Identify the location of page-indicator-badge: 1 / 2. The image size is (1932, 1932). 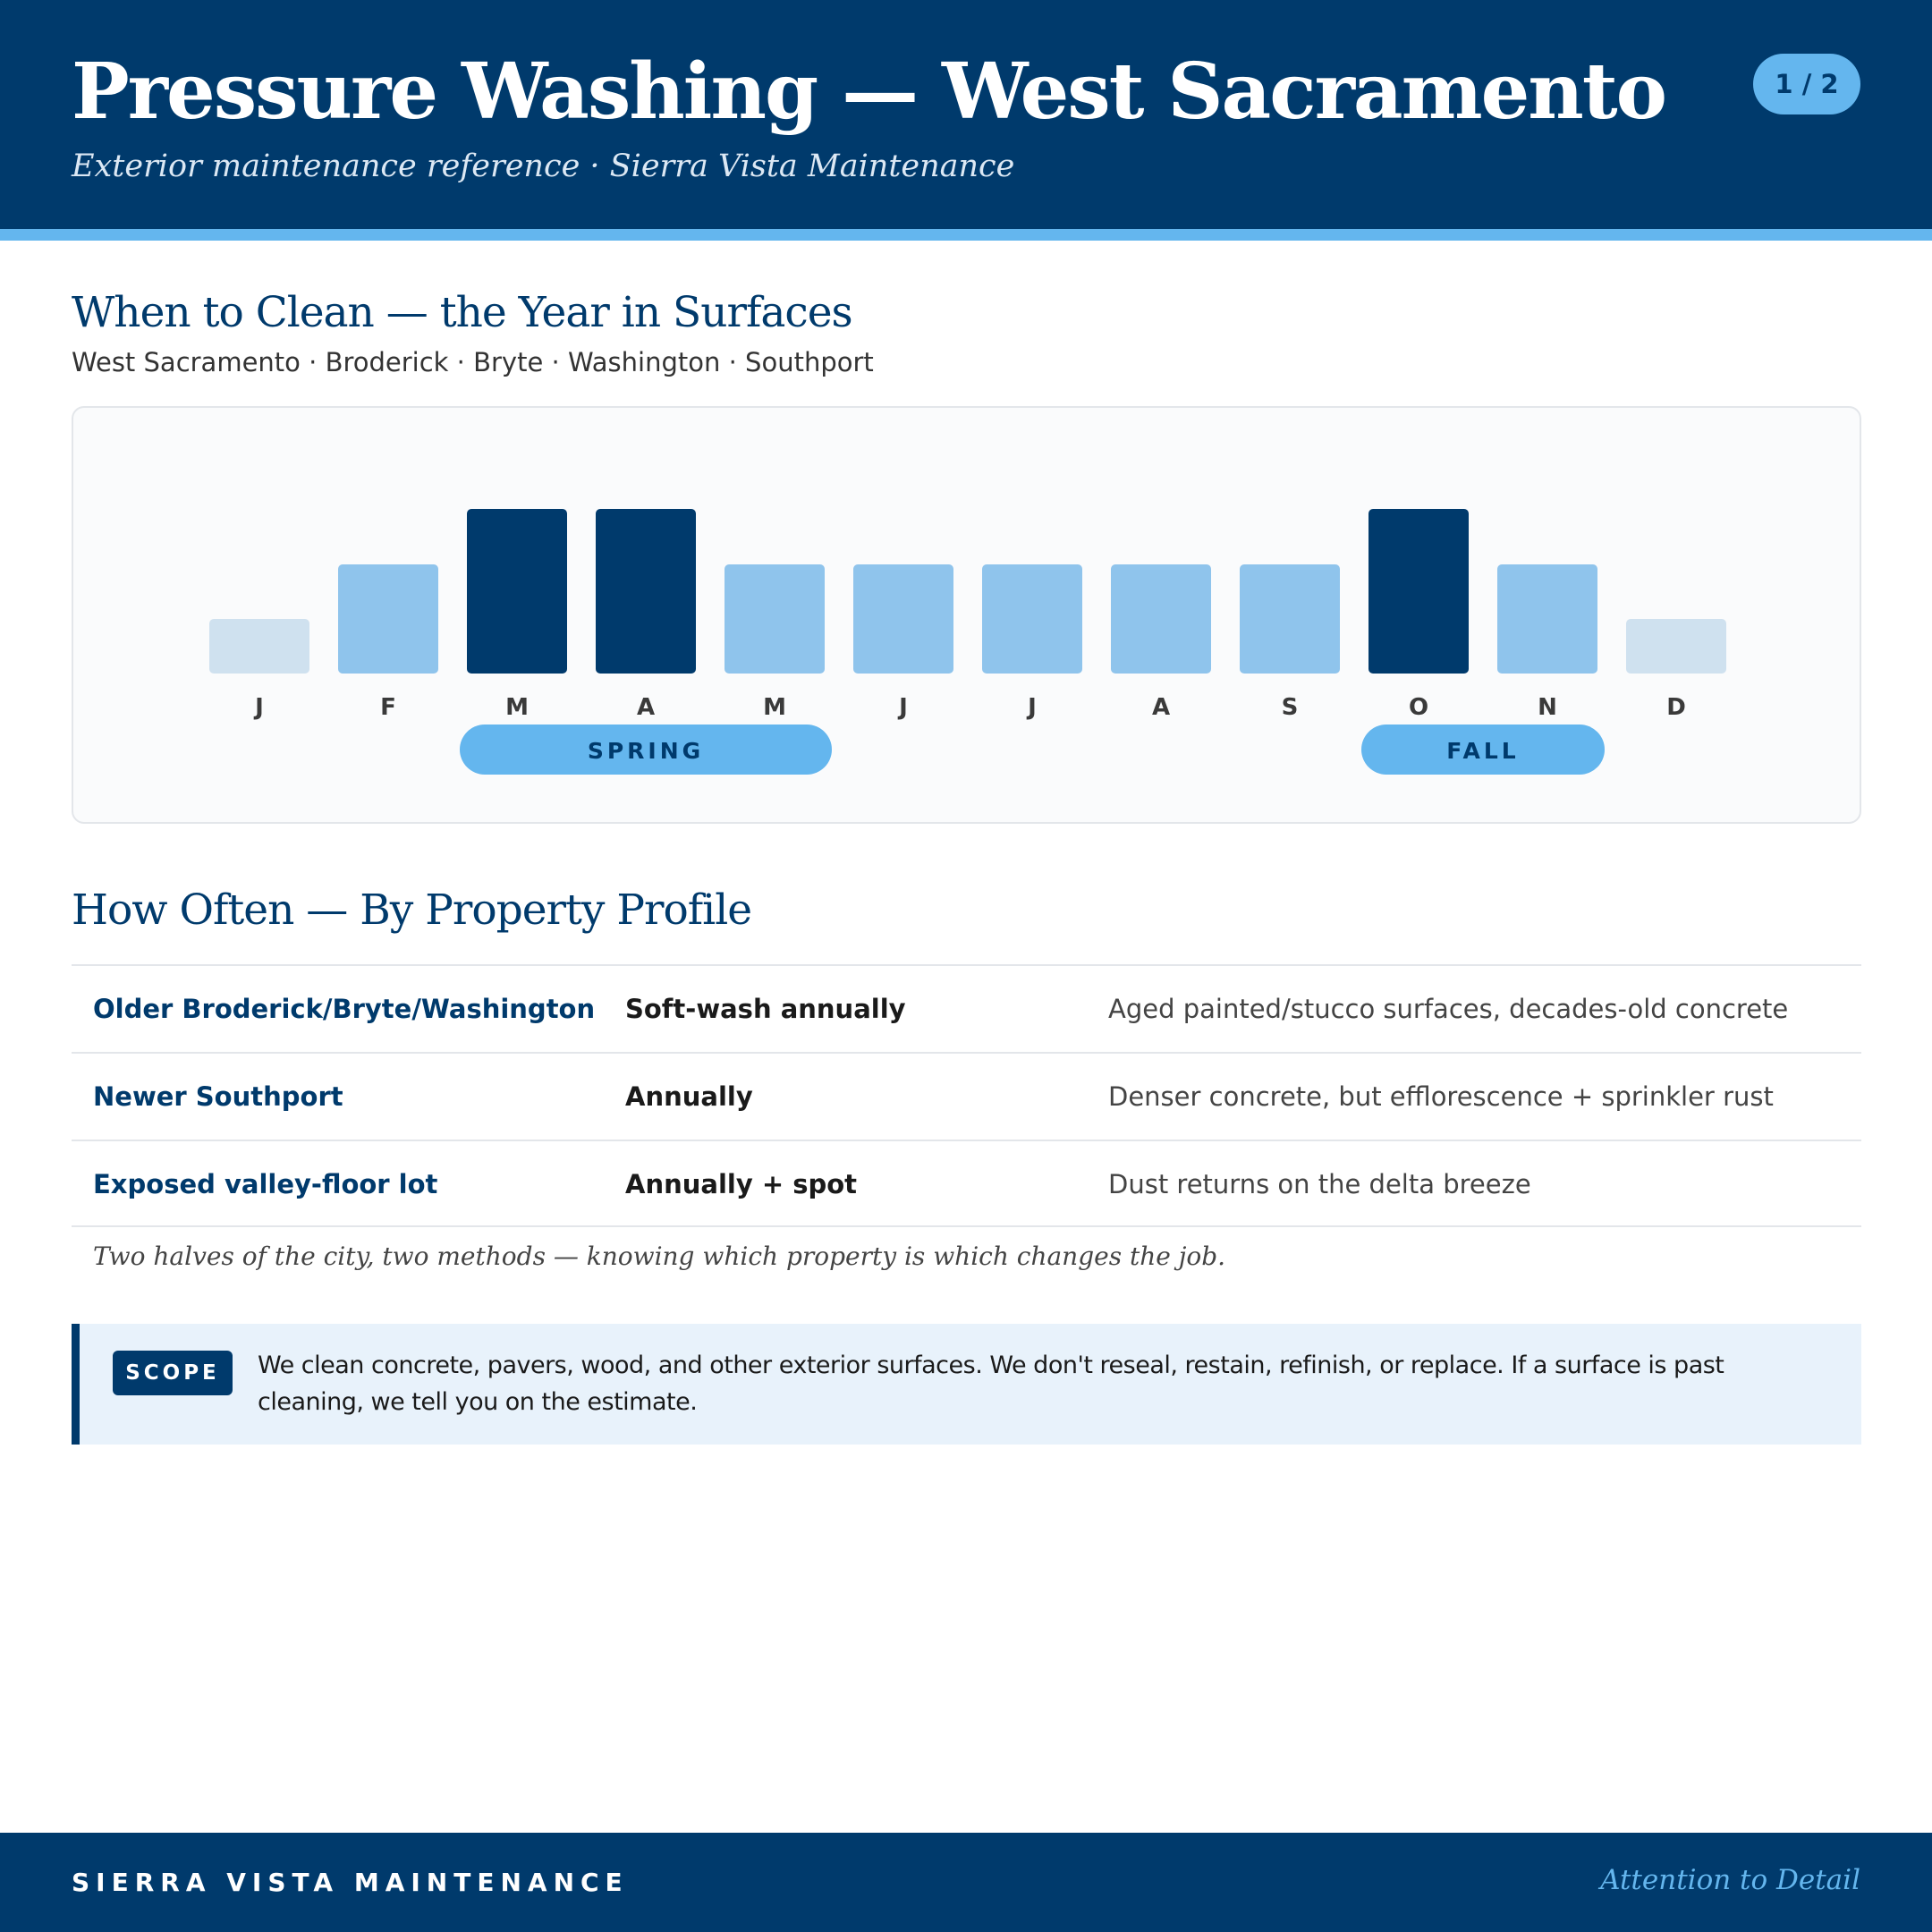
(1806, 84).